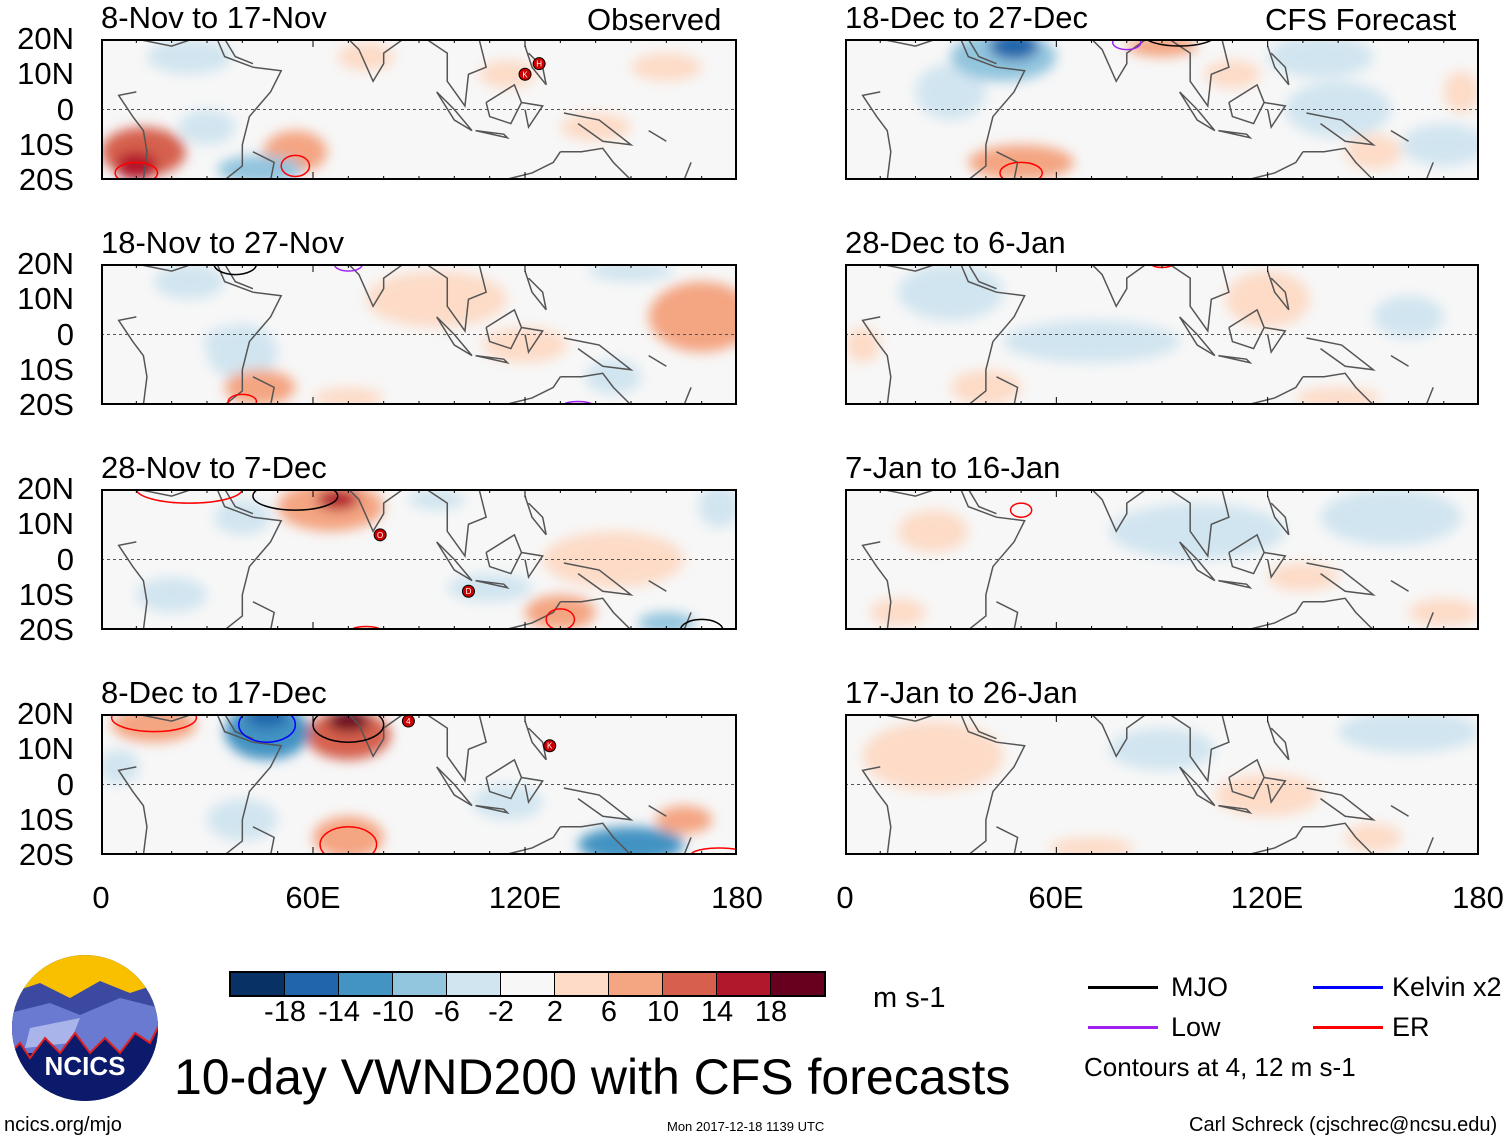 This screenshot has height=1142, width=1510. What do you see at coordinates (746, 1126) in the screenshot?
I see `timestamp: Mon 2017-12-18 1139 UTC` at bounding box center [746, 1126].